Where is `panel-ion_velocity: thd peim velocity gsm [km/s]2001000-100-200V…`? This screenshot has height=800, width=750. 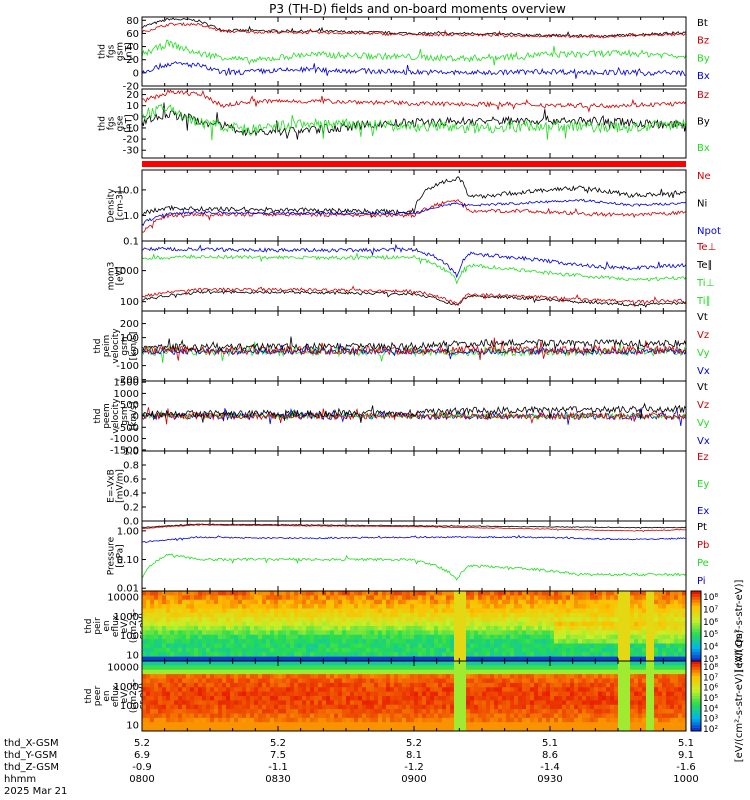 panel-ion_velocity: thd peim velocity gsm [km/s]2001000-100-200V… is located at coordinates (401, 348).